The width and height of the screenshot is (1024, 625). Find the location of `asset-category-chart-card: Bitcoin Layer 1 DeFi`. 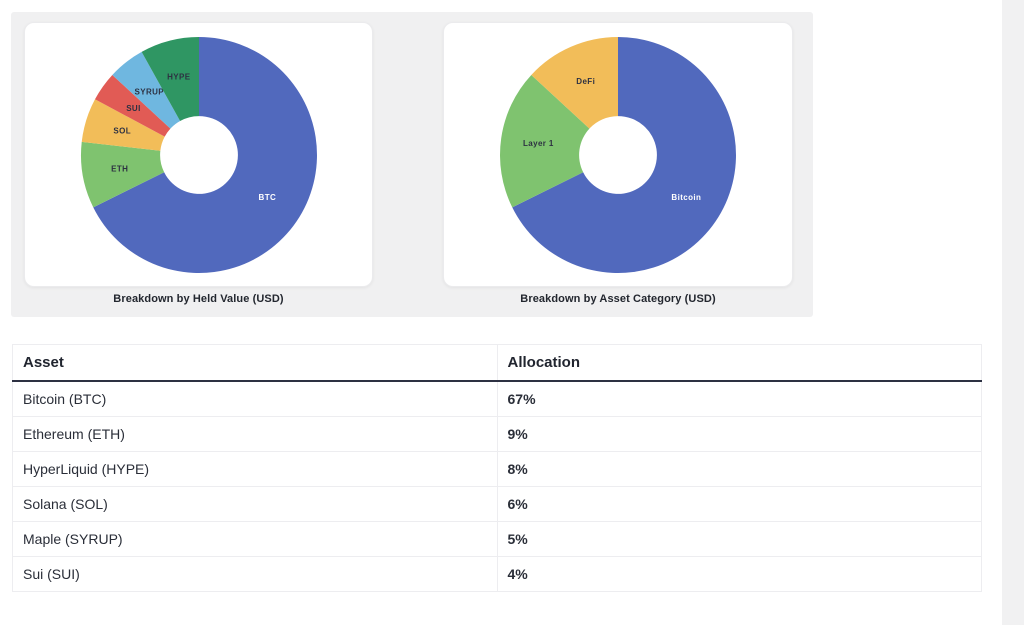

asset-category-chart-card: Bitcoin Layer 1 DeFi is located at coordinates (618, 154).